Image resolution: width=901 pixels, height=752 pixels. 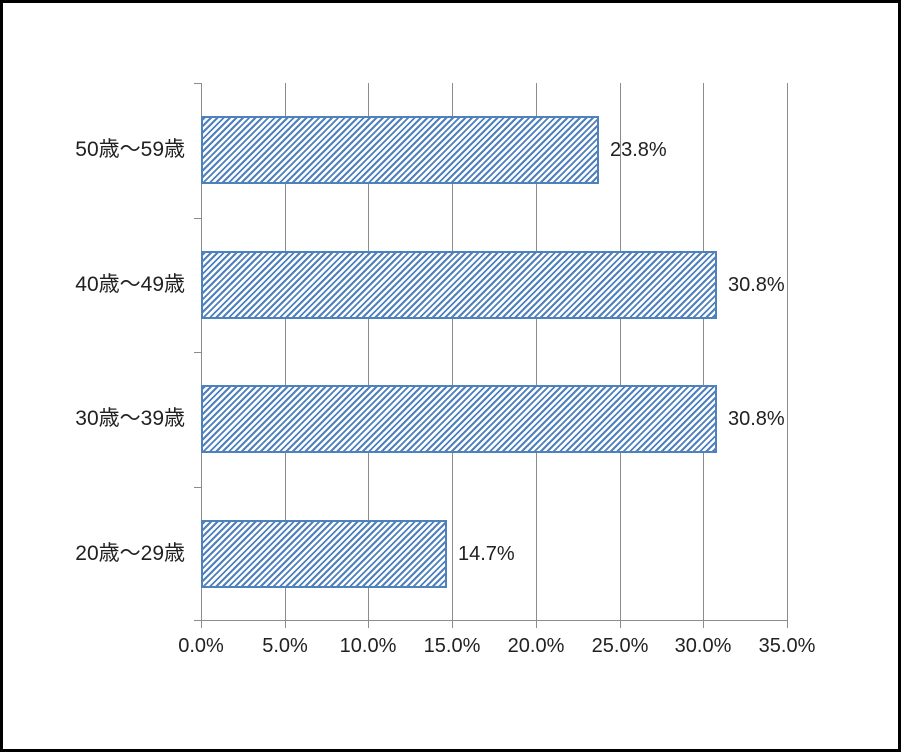 I want to click on x-tick-label: 10.0%, so click(x=368, y=646).